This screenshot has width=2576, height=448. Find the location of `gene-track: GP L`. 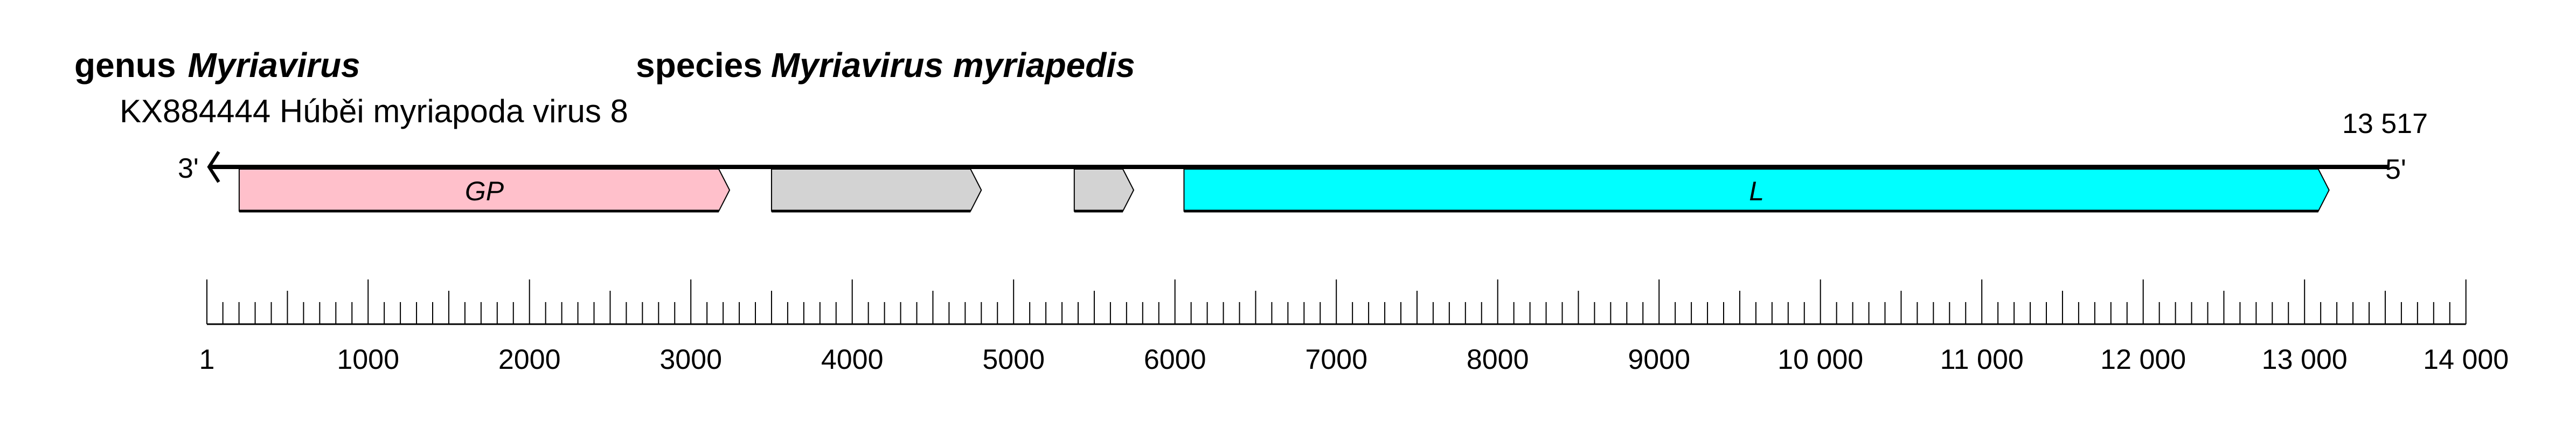

gene-track: GP L is located at coordinates (1284, 191).